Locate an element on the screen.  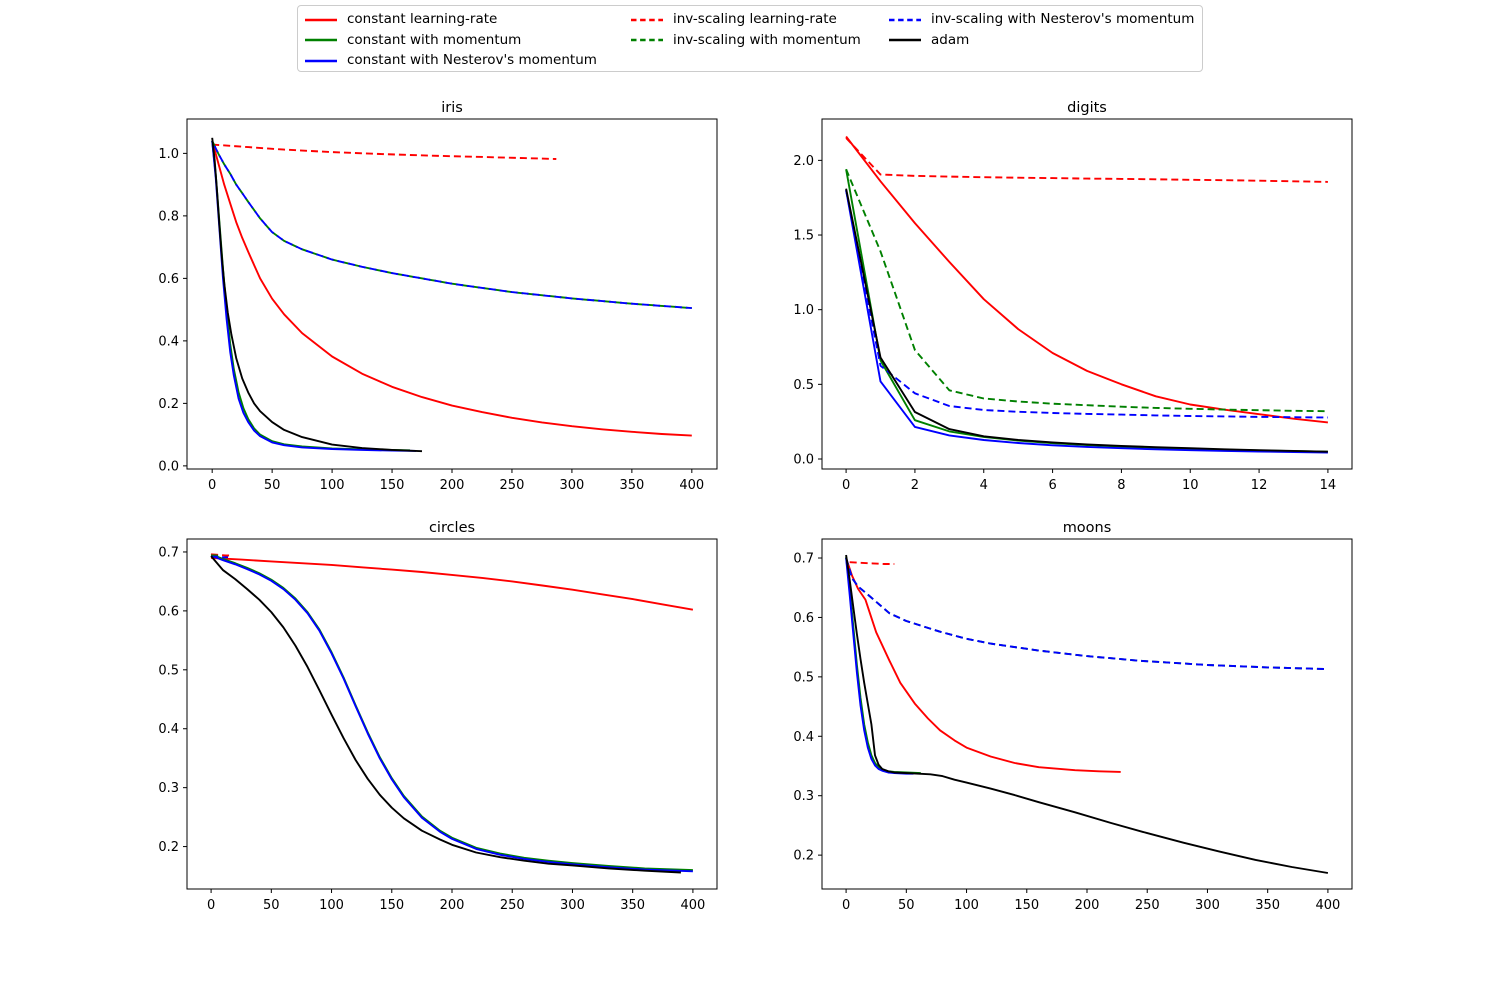
x-tick-label: 4 is located at coordinates (984, 485).